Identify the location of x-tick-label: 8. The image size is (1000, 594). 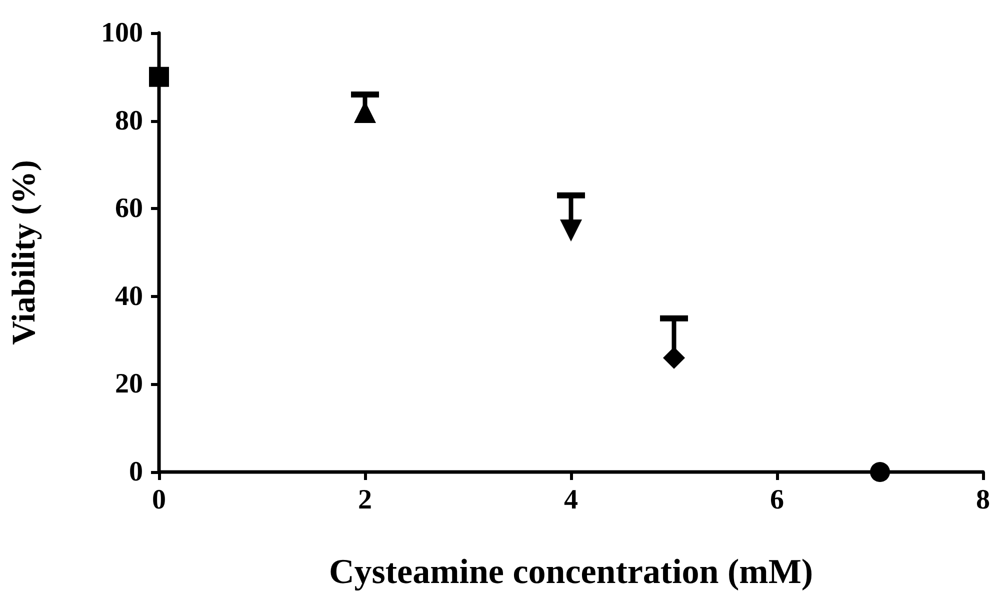
(983, 500).